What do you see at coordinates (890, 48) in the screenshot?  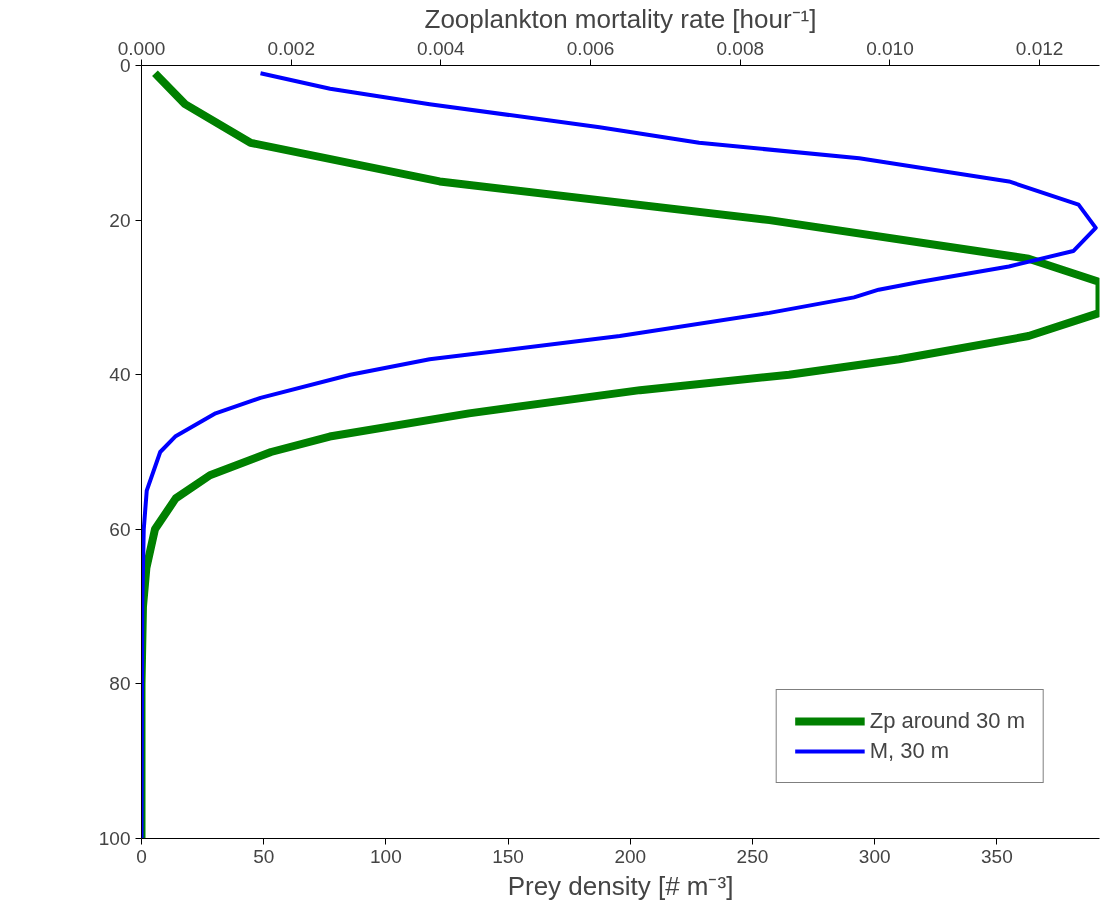 I see `x2-tick-label: 0.010` at bounding box center [890, 48].